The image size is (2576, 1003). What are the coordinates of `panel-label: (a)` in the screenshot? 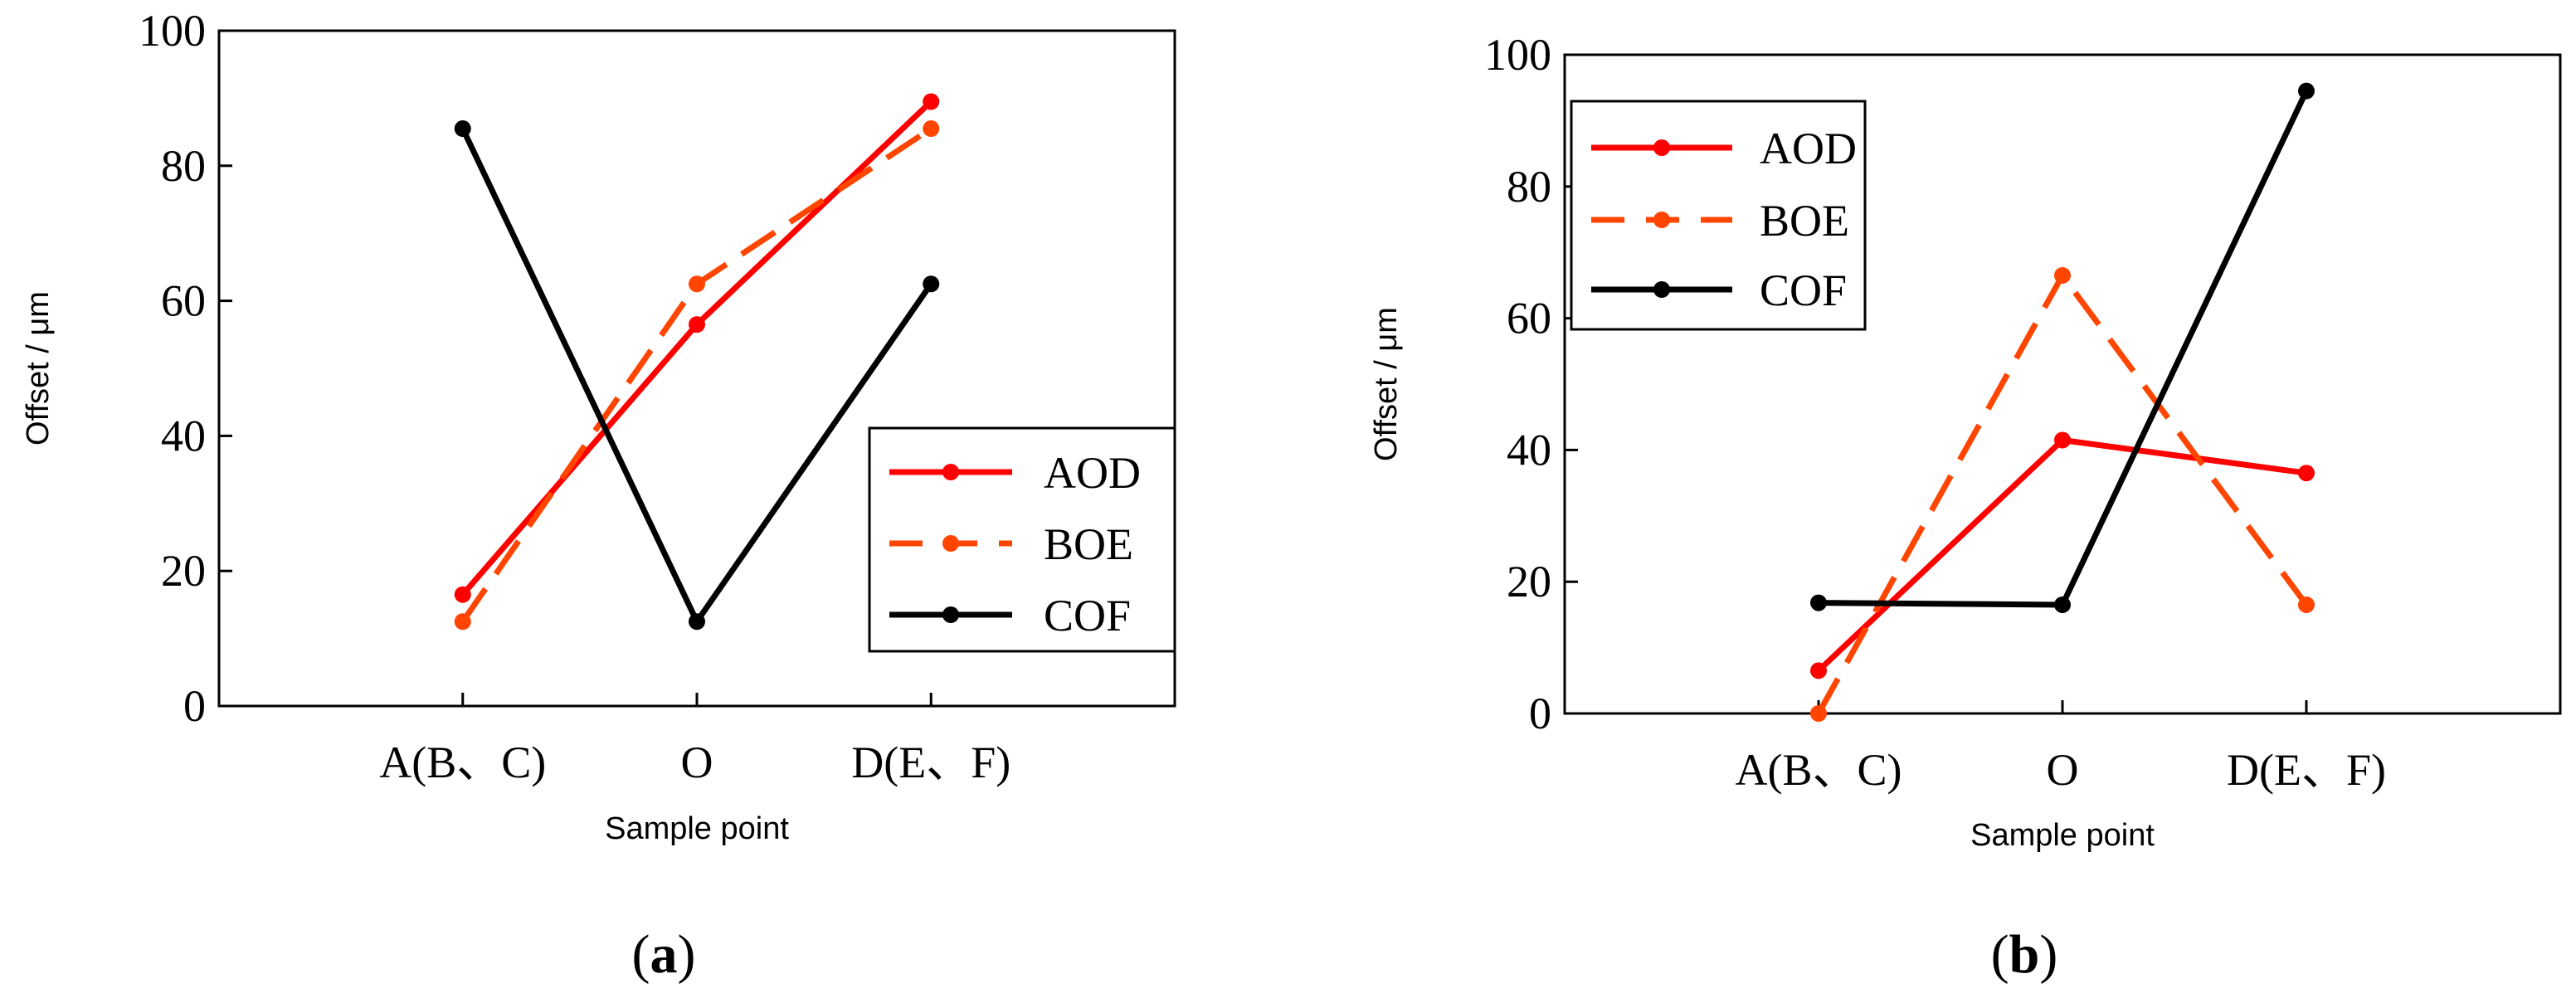 It's located at (664, 955).